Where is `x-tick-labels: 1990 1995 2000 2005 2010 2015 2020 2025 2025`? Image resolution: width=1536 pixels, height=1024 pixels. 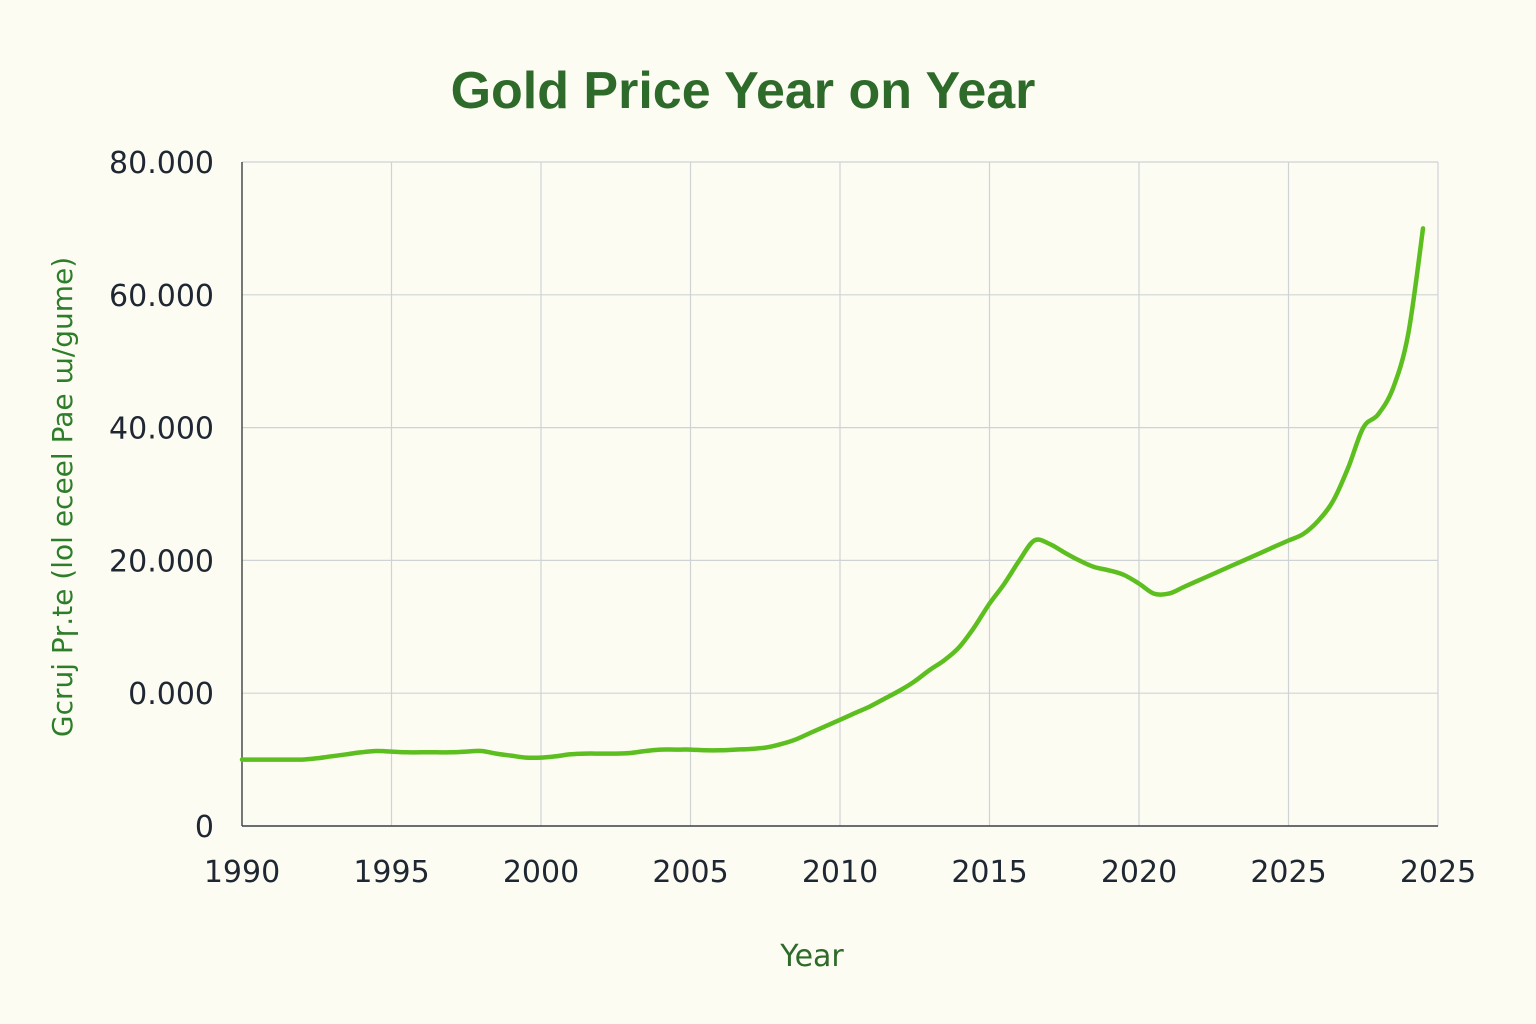
x-tick-labels: 1990 1995 2000 2005 2010 2015 2020 2025 2025 is located at coordinates (840, 872).